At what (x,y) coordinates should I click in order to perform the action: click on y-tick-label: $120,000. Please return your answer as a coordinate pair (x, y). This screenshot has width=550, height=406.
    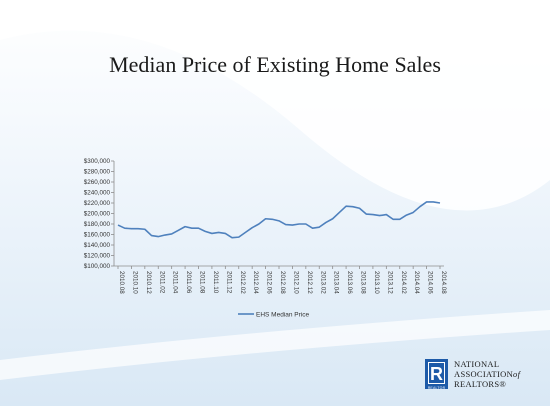
    Looking at the image, I should click on (97, 256).